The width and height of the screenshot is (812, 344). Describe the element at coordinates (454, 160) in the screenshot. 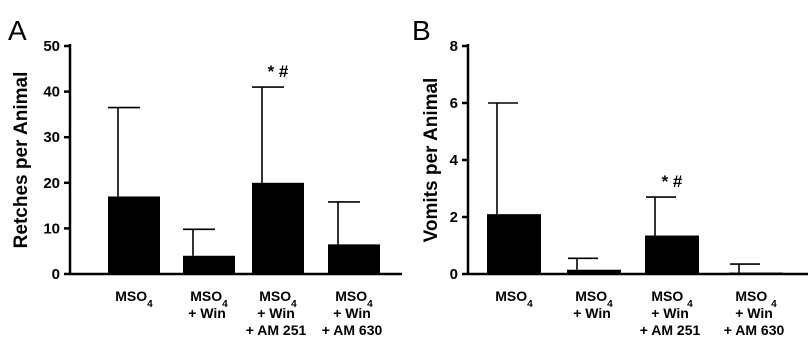

I see `y-tick-label: 4` at that location.